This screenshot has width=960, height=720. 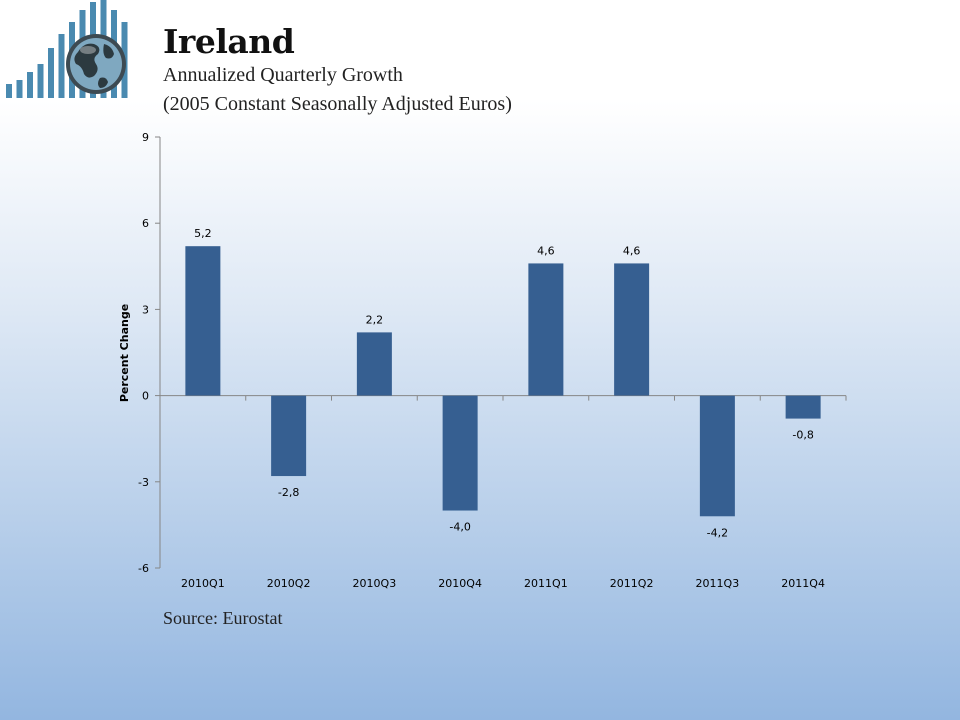 What do you see at coordinates (223, 618) in the screenshot?
I see `source-note: Source: Eurostat` at bounding box center [223, 618].